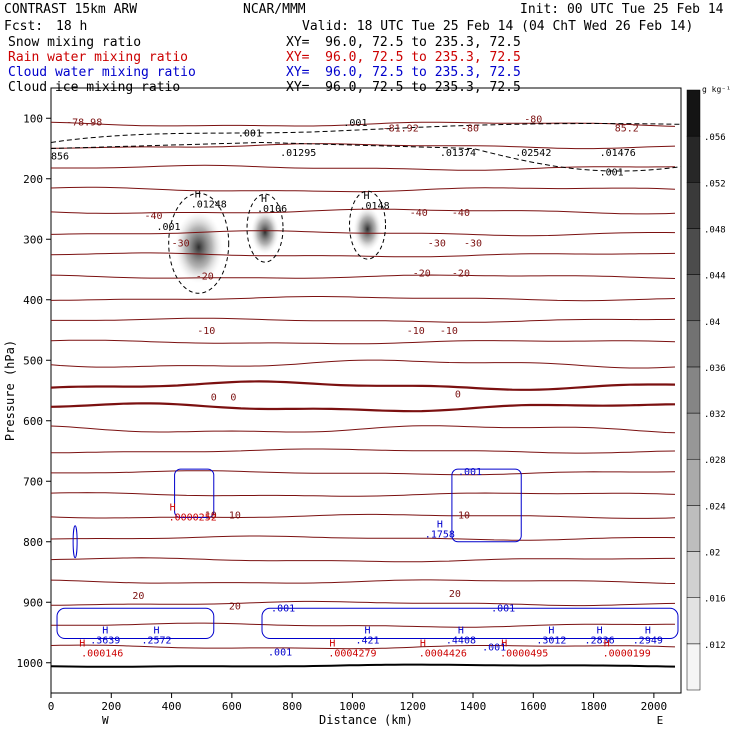  Describe the element at coordinates (71, 9) in the screenshot. I see `model-title: CONTRAST 15km ARW` at that location.